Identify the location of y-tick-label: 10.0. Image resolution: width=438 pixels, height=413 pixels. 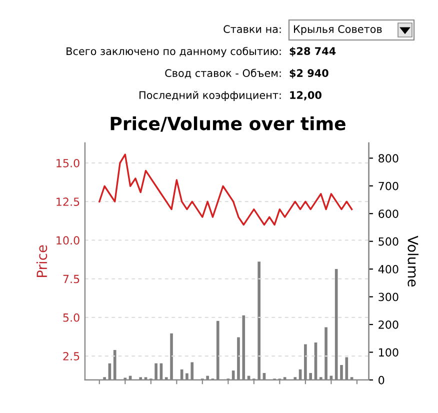
(68, 240).